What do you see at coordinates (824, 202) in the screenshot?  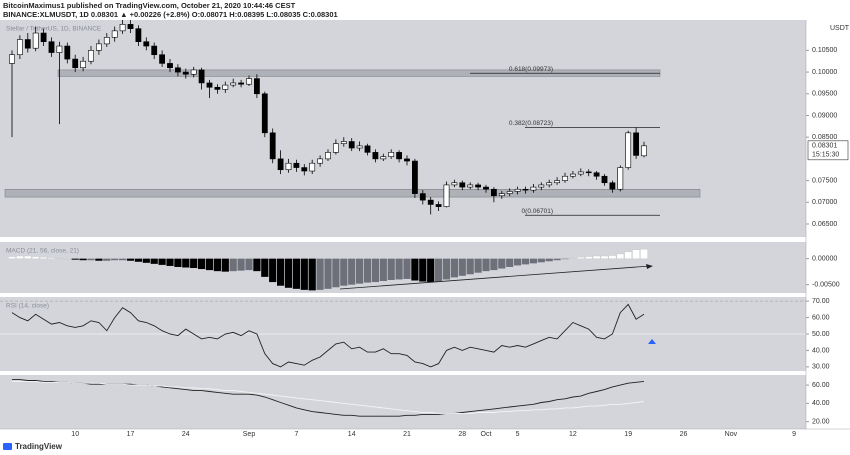 I see `y-tick-label: 0.07000` at bounding box center [824, 202].